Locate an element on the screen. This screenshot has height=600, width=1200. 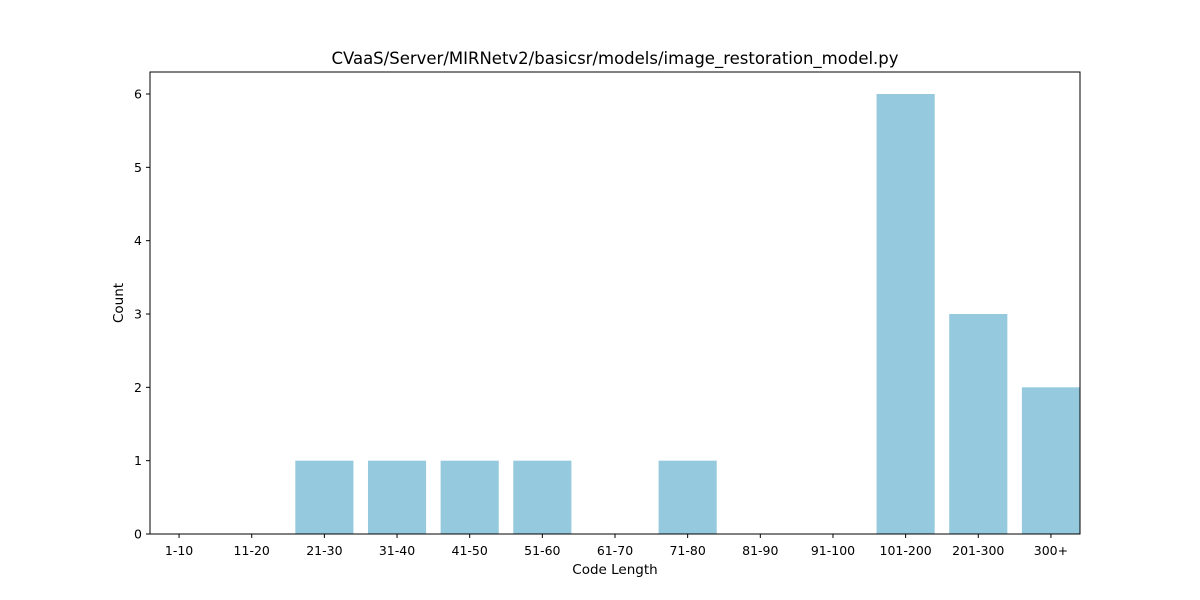
y-tick-label: 4 is located at coordinates (138, 240).